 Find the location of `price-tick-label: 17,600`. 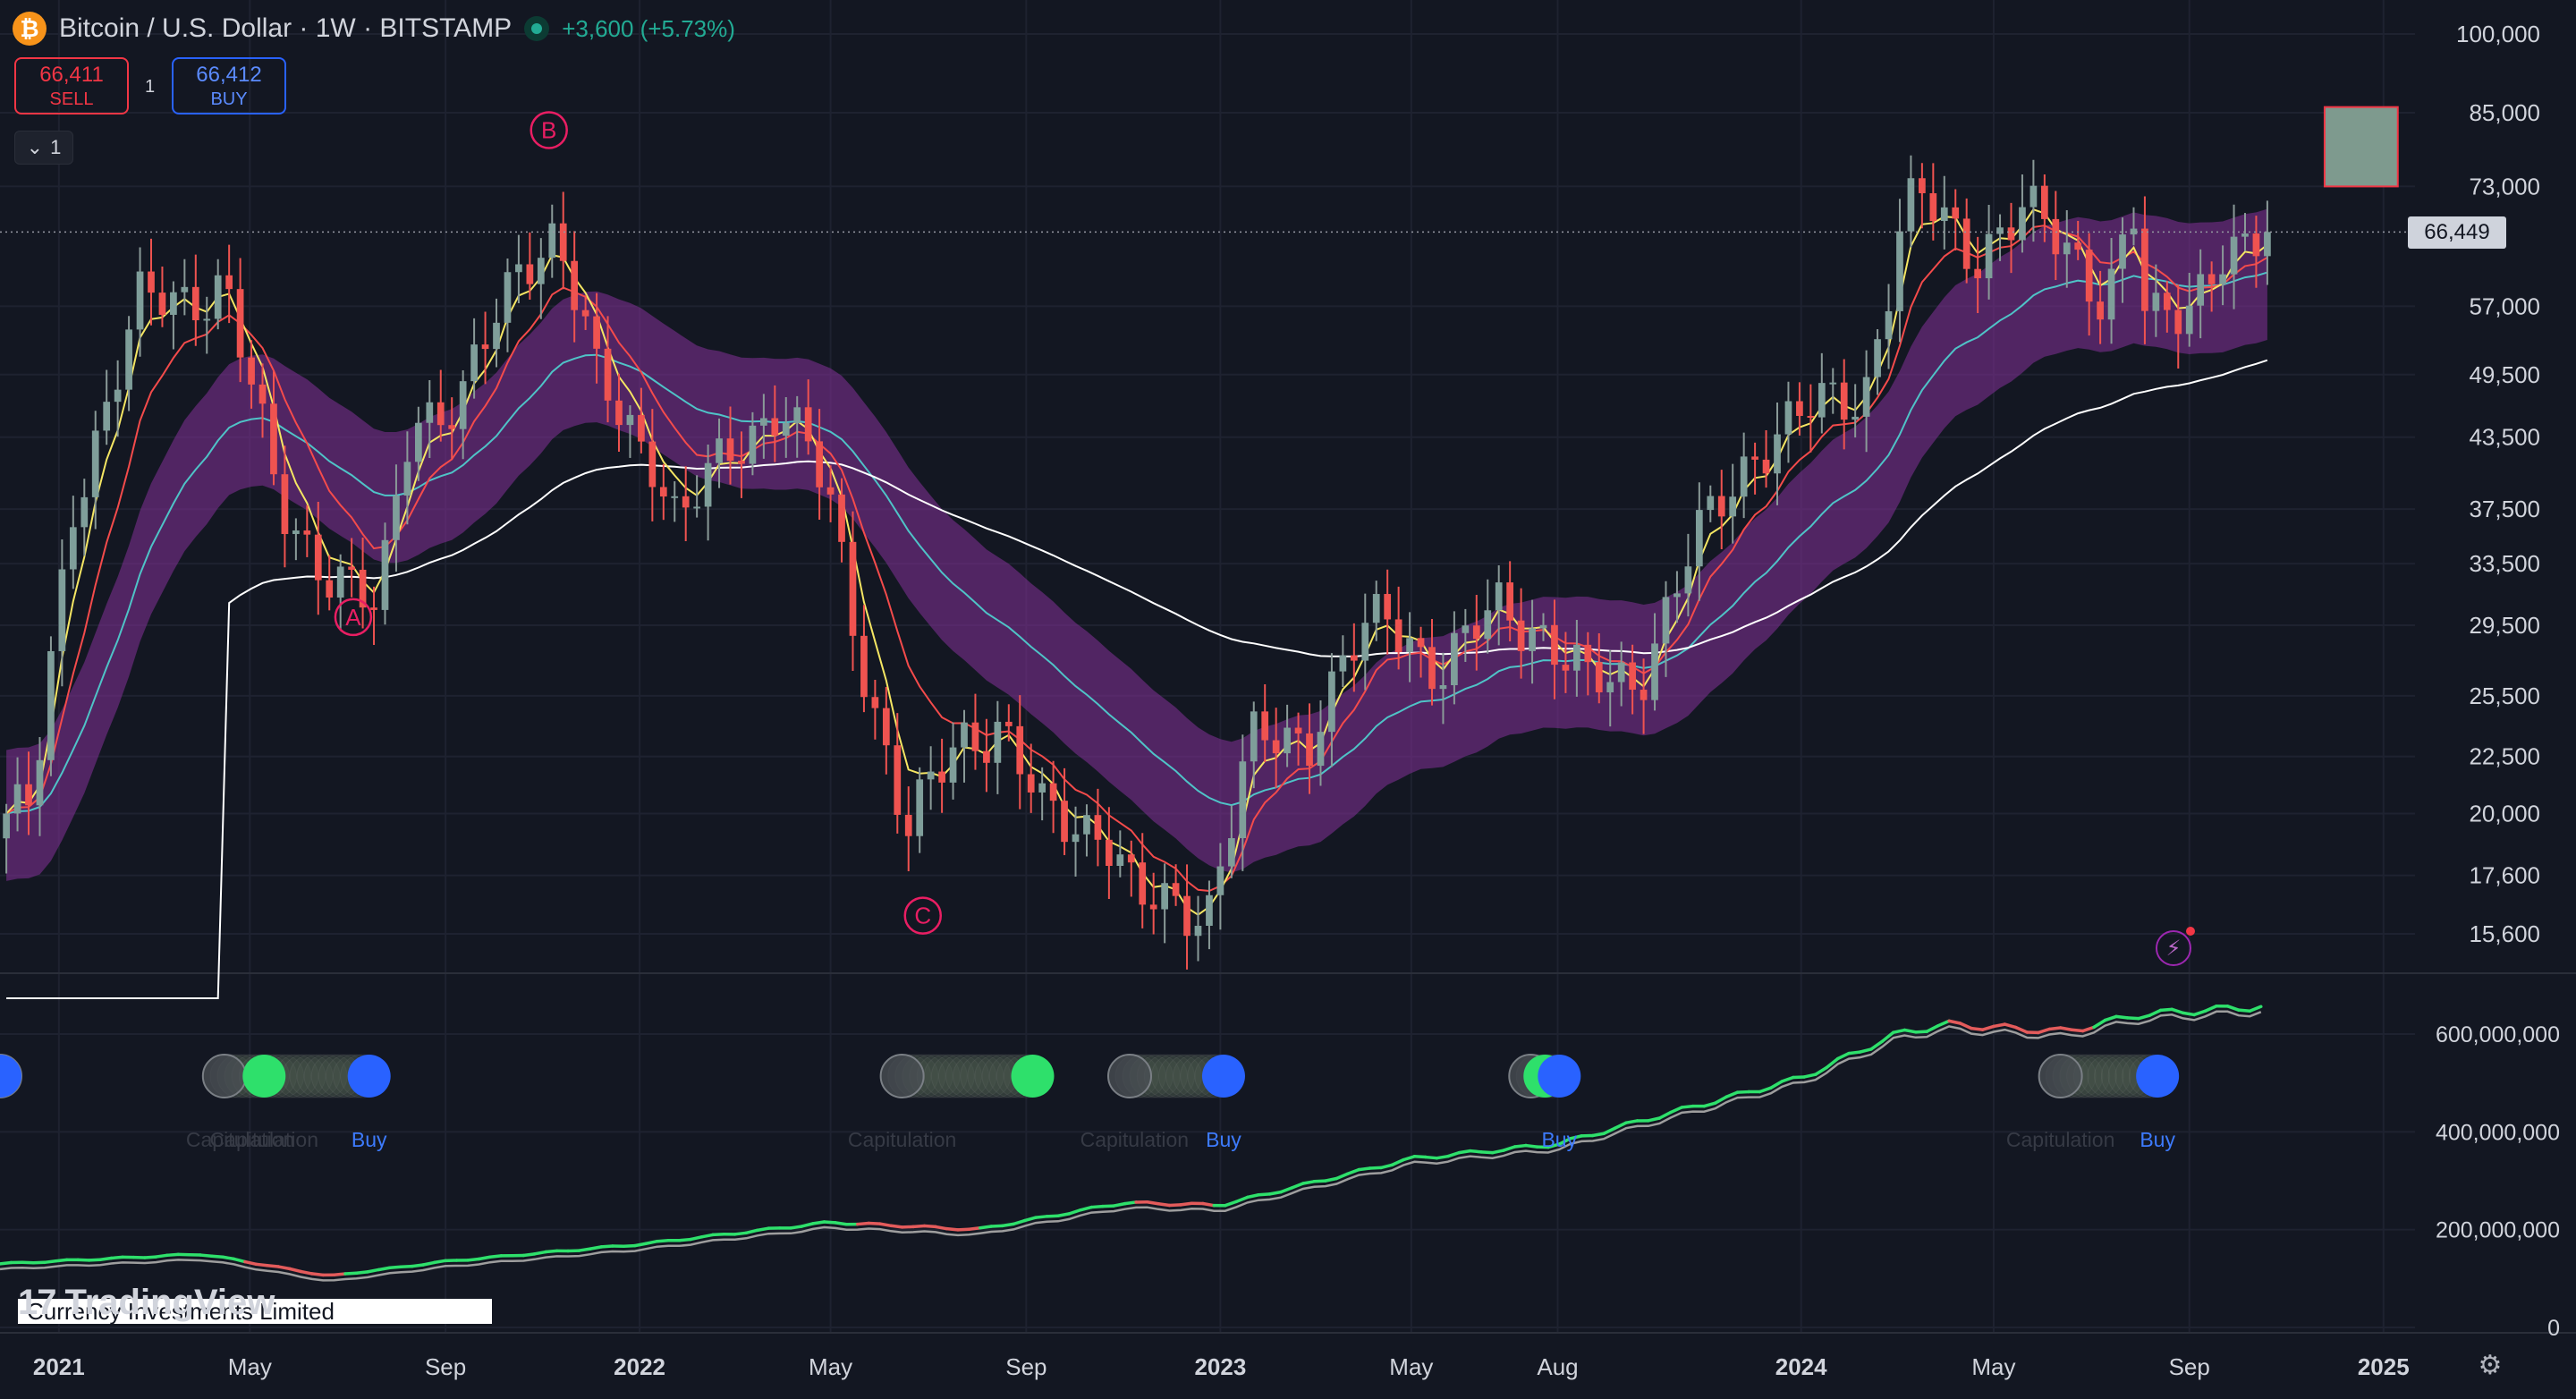

price-tick-label: 17,600 is located at coordinates (2504, 875).